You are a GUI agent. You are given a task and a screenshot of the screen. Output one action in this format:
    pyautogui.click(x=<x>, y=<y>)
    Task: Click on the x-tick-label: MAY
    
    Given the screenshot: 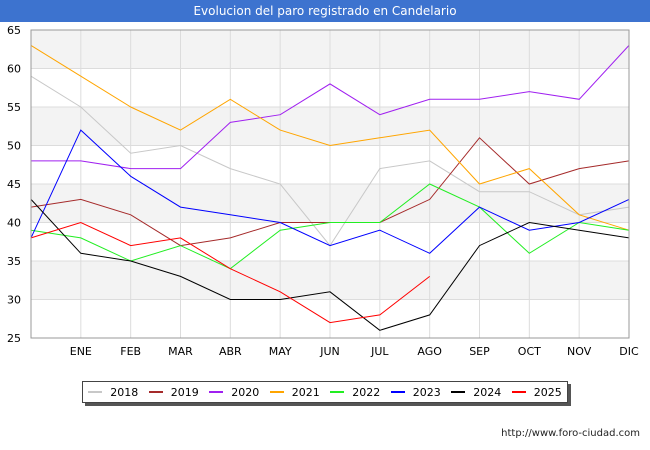 What is the action you would take?
    pyautogui.click(x=280, y=351)
    